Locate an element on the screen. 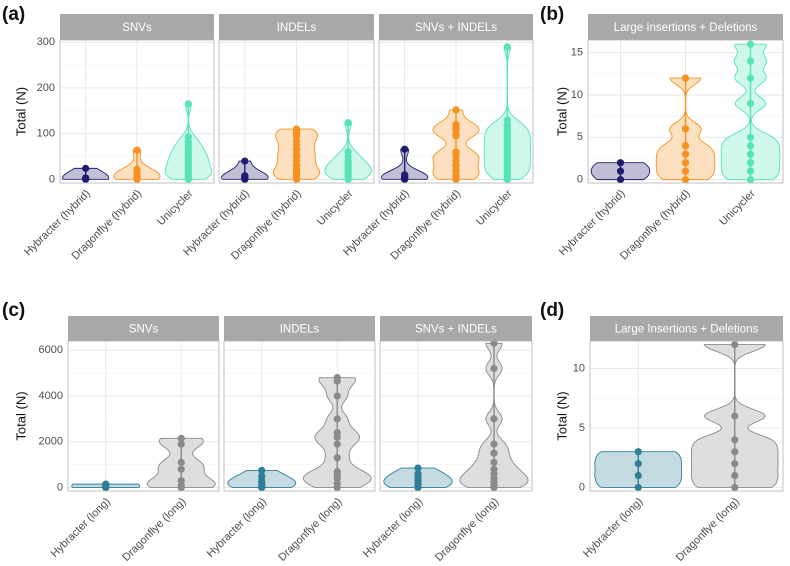 The height and width of the screenshot is (566, 790). panel-label: (c) is located at coordinates (13, 310).